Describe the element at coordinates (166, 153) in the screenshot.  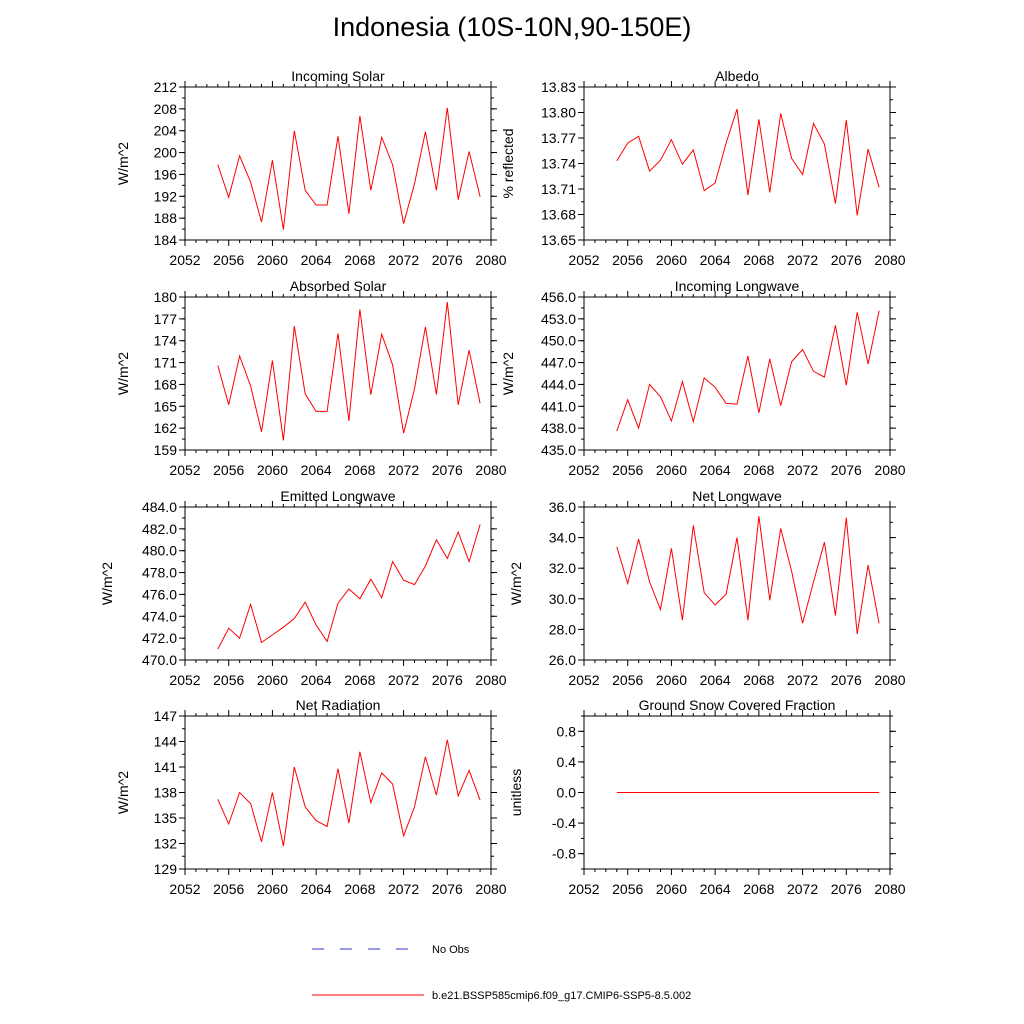
I see `y-tick-label: 200` at that location.